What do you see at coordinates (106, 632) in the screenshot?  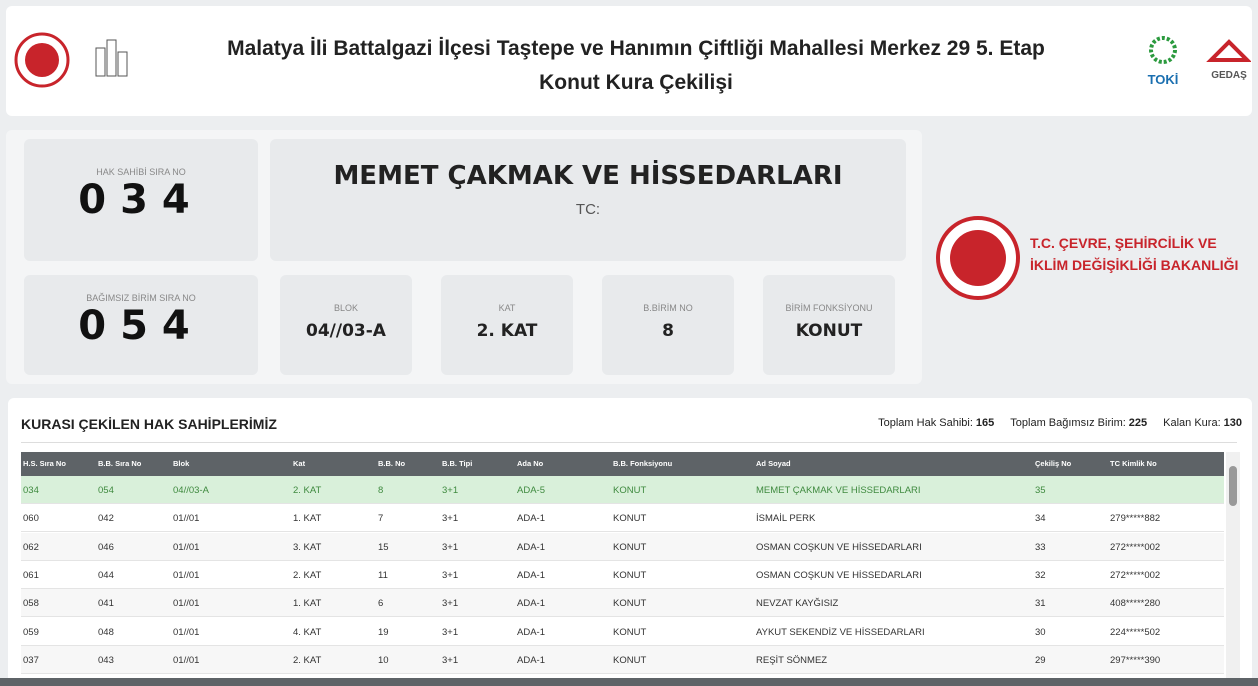 I see `table-cell: 048` at bounding box center [106, 632].